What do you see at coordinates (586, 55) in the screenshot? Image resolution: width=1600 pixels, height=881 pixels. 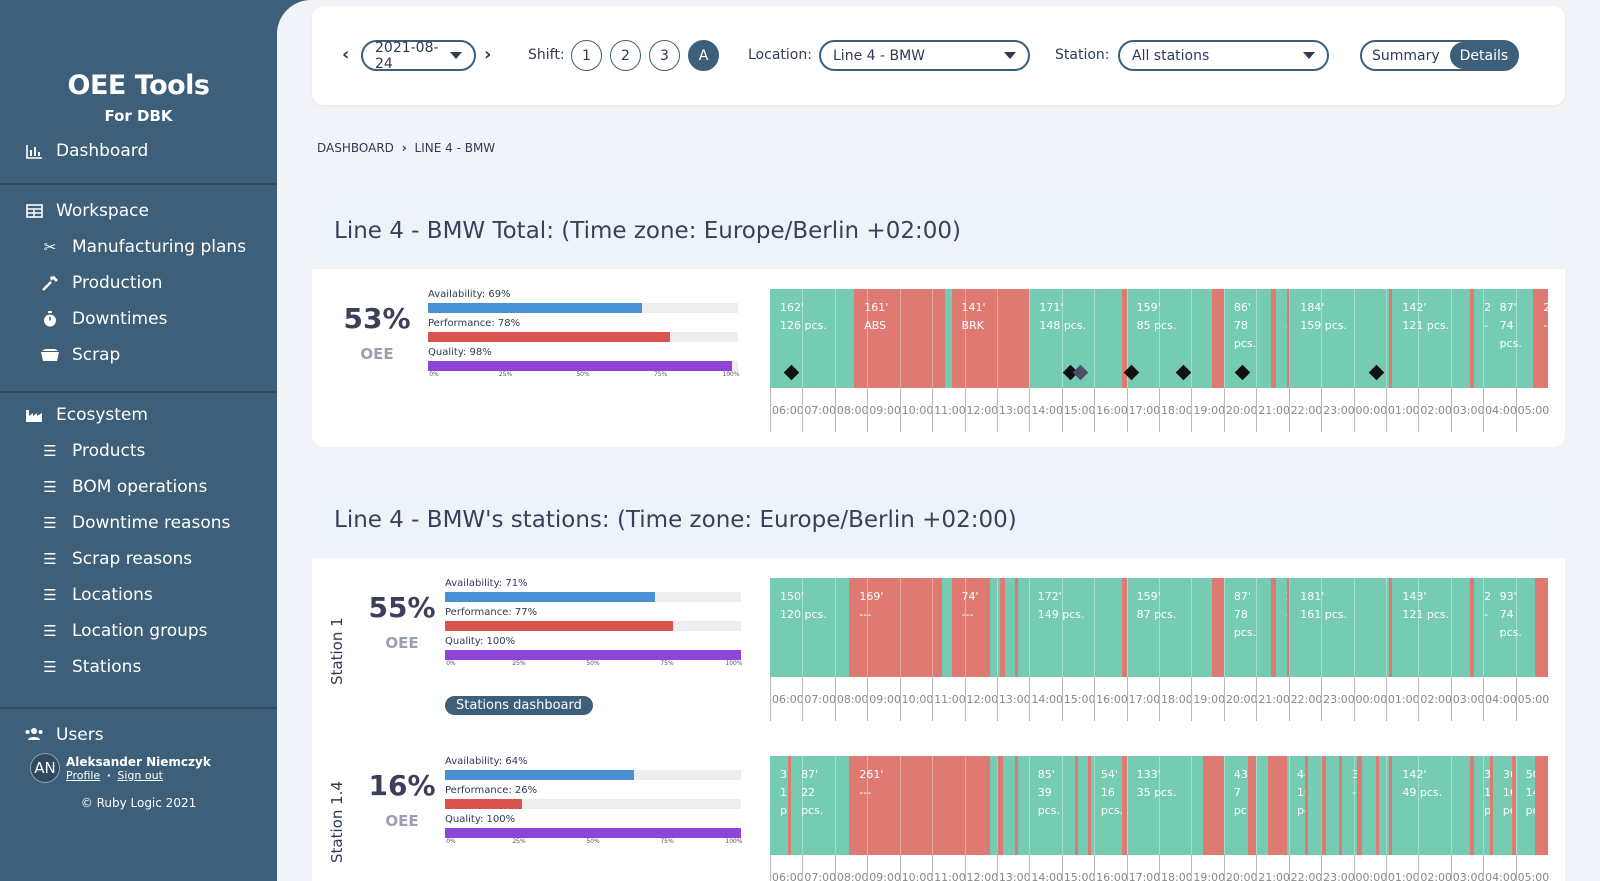 I see `shift-1-button: 1` at bounding box center [586, 55].